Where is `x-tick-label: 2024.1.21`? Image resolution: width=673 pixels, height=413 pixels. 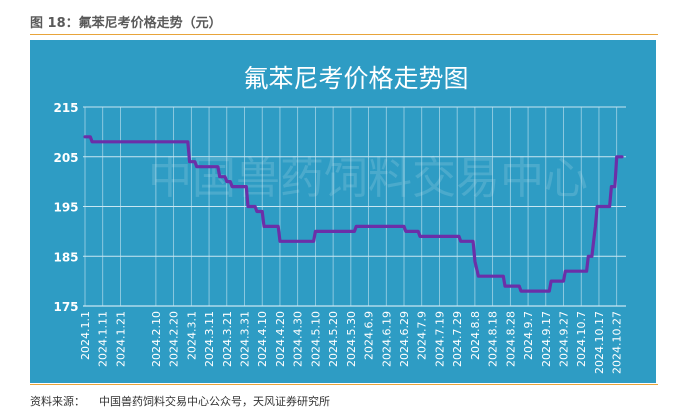
x-tick-label: 2024.1.21 is located at coordinates (120, 339).